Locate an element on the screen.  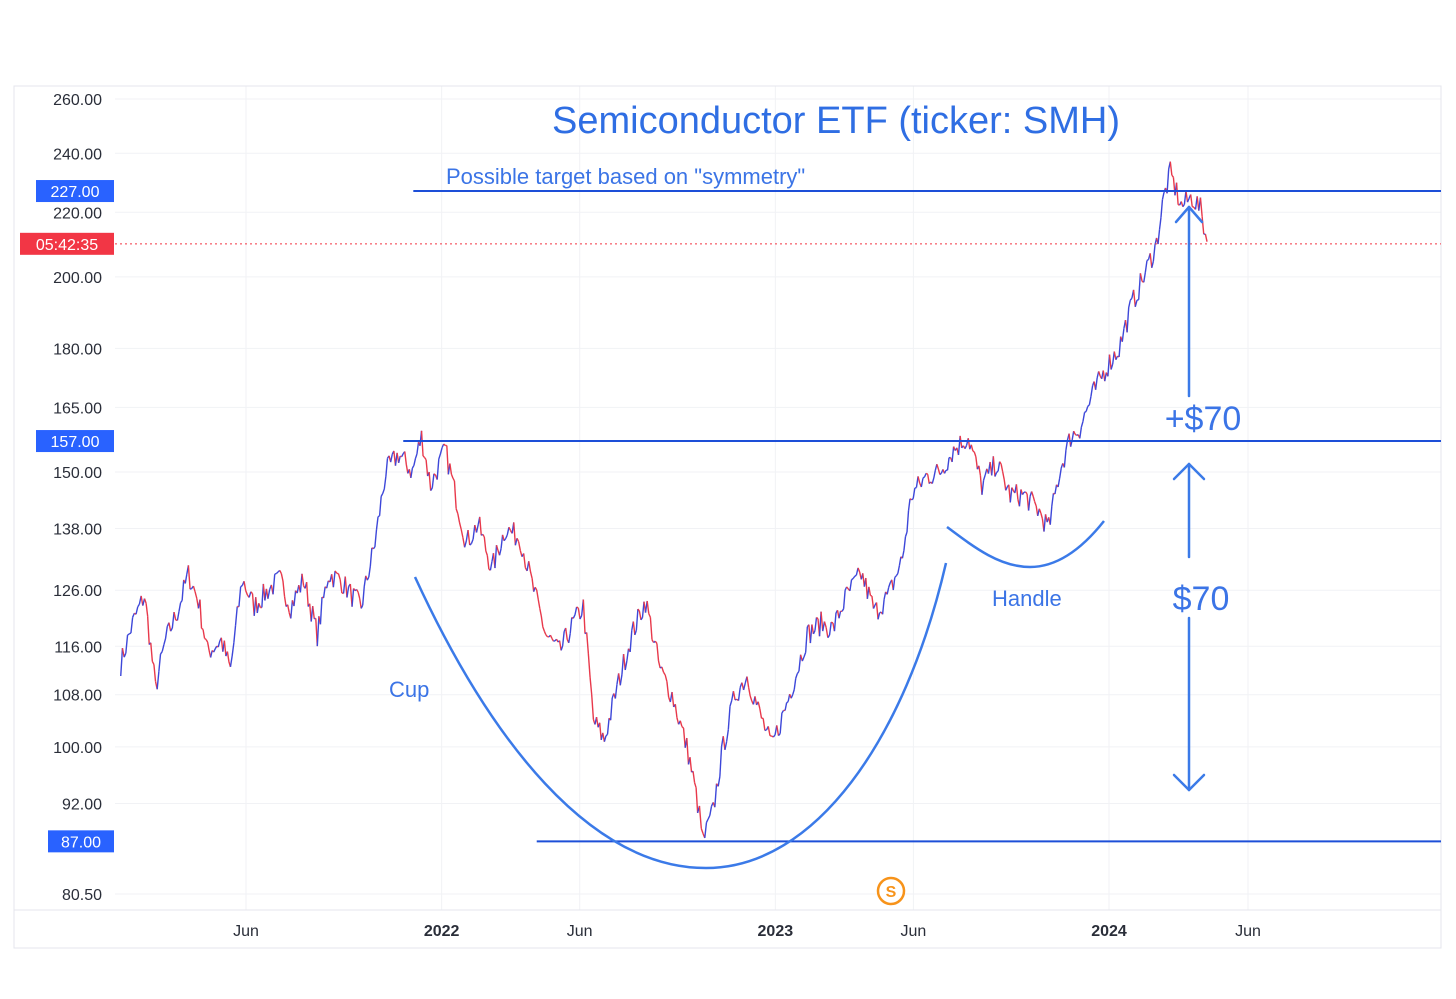
y-tick-label: 80.50 is located at coordinates (82, 895).